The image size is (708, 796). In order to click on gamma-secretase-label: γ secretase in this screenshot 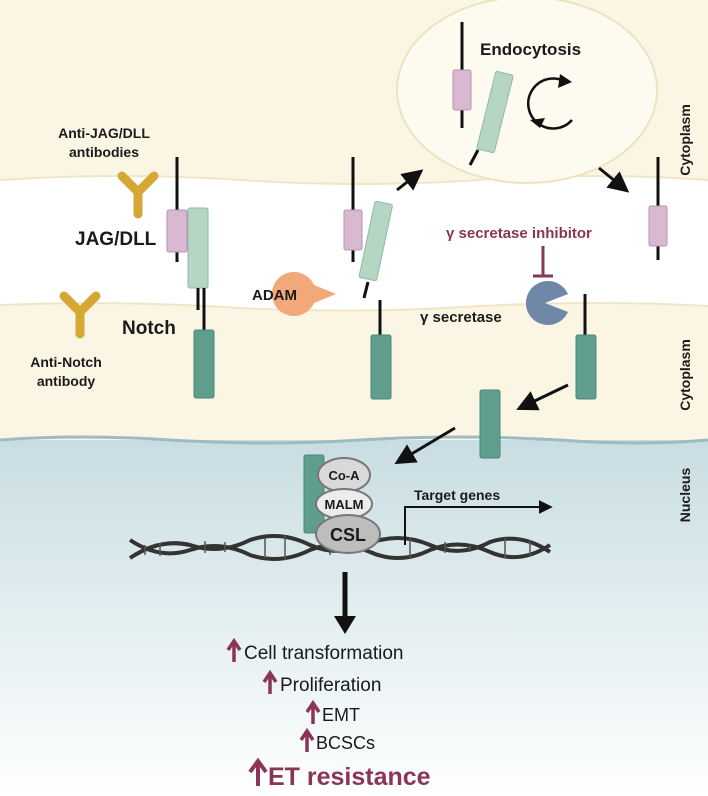, I will do `click(461, 317)`.